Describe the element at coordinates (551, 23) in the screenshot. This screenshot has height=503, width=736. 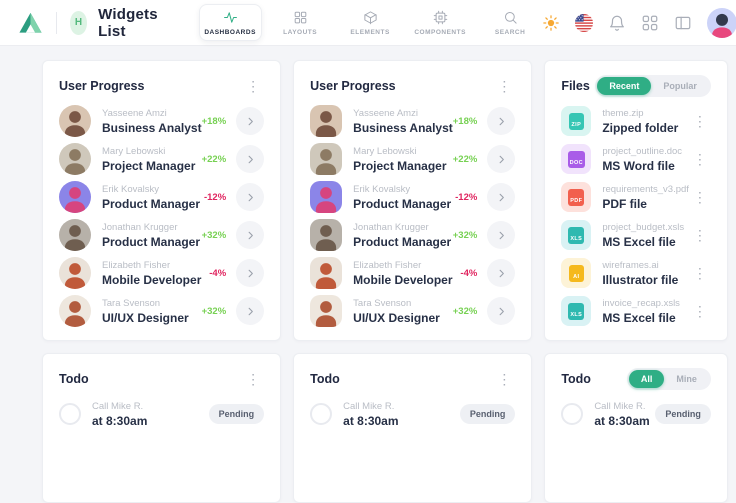
I see `sun-icon` at that location.